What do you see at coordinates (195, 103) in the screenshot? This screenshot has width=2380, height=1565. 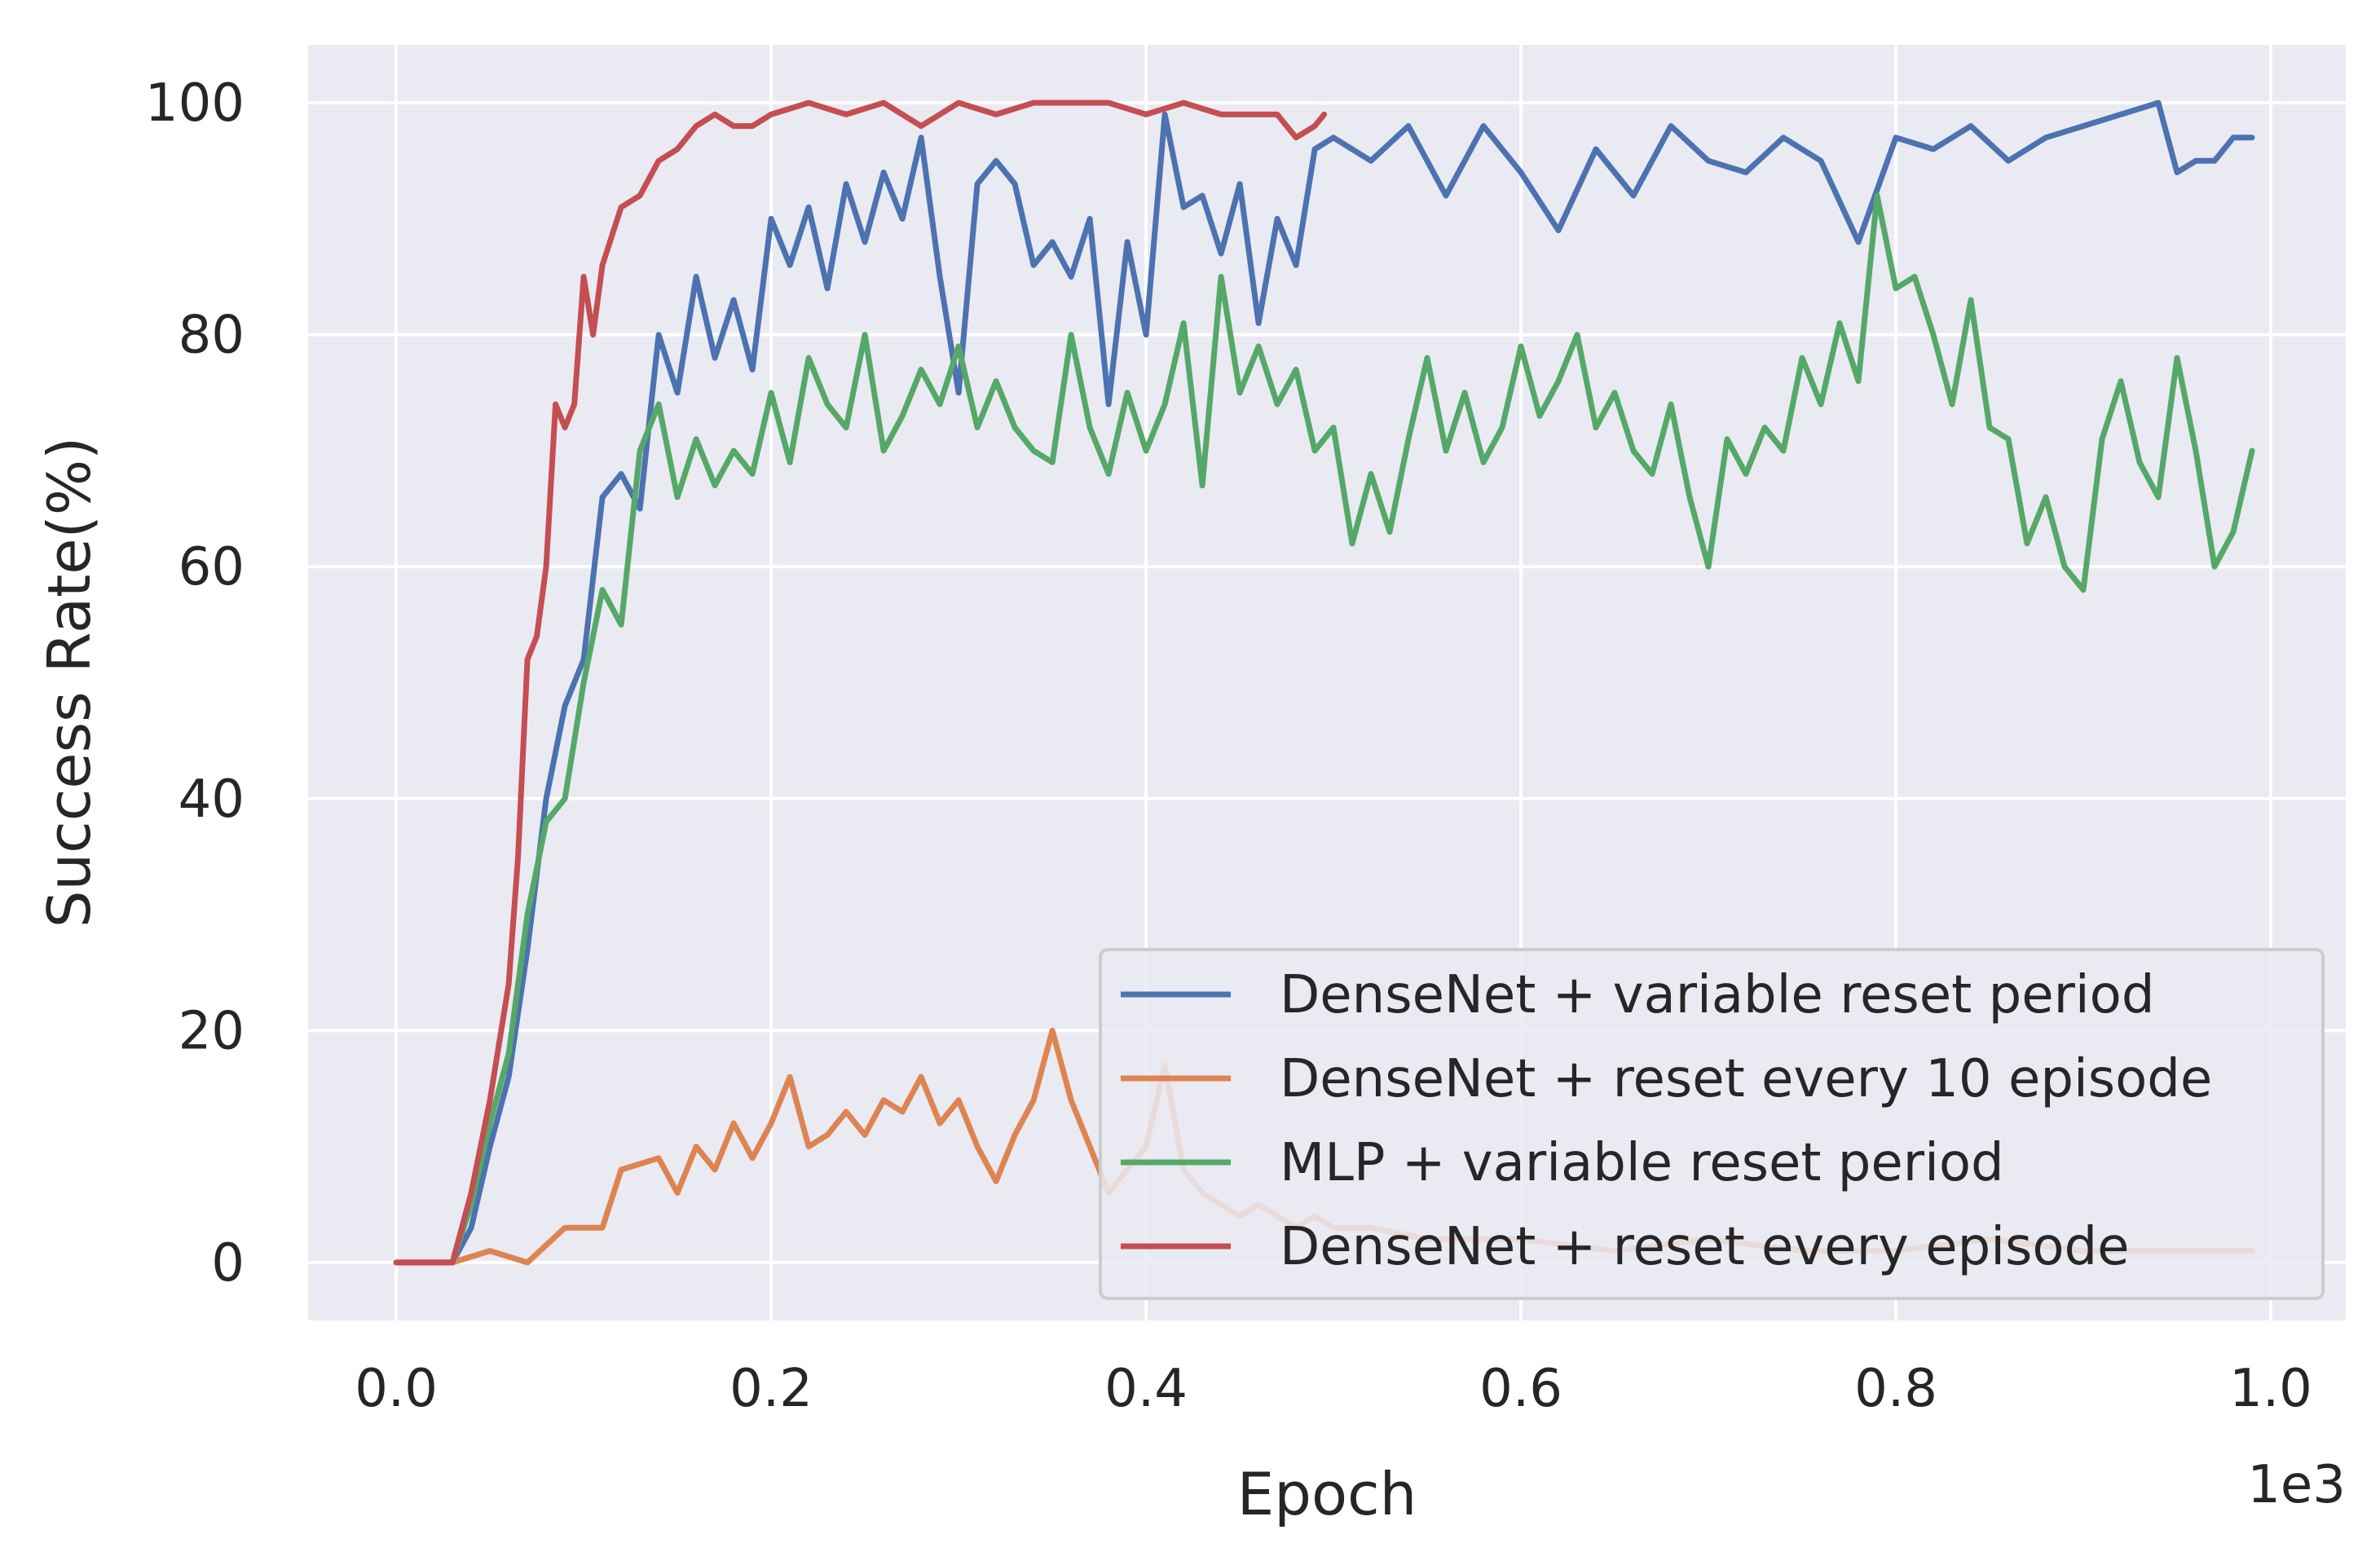 I see `y-tick-label: 100` at bounding box center [195, 103].